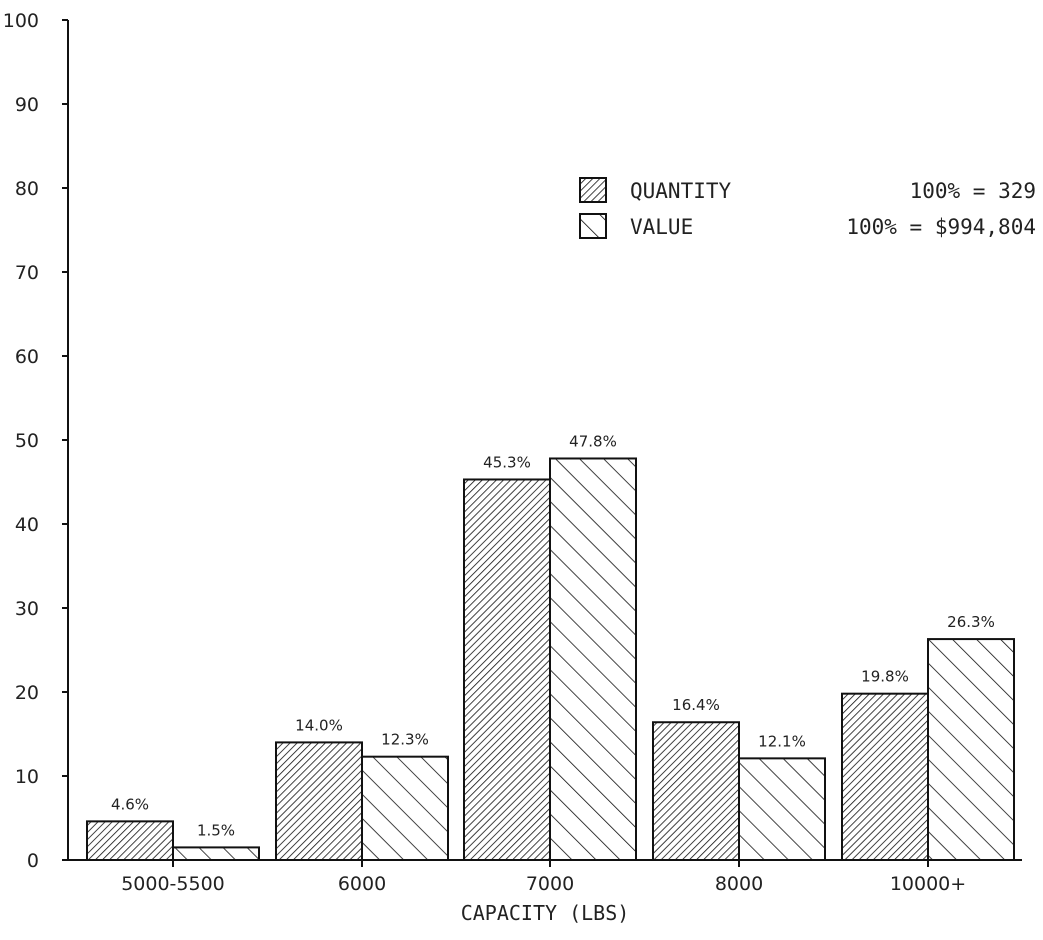 This screenshot has height=940, width=1043. Describe the element at coordinates (362, 884) in the screenshot. I see `x-tick-label: 6000` at that location.